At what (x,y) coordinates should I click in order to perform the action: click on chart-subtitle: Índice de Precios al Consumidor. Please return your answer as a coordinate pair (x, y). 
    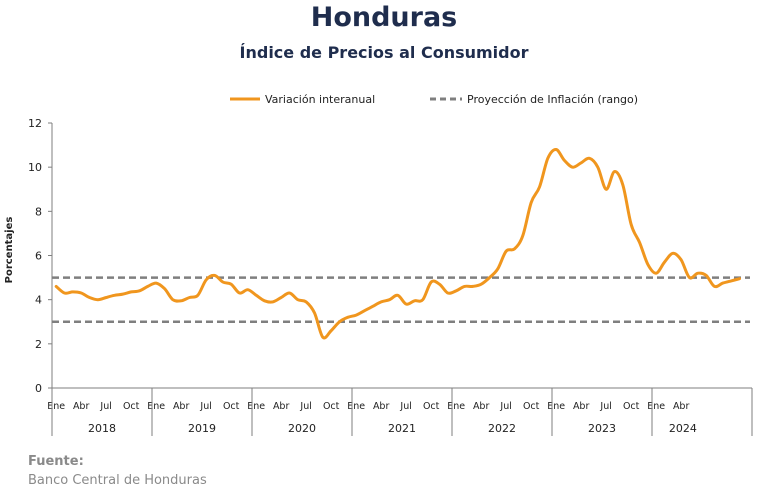
    Looking at the image, I should click on (384, 52).